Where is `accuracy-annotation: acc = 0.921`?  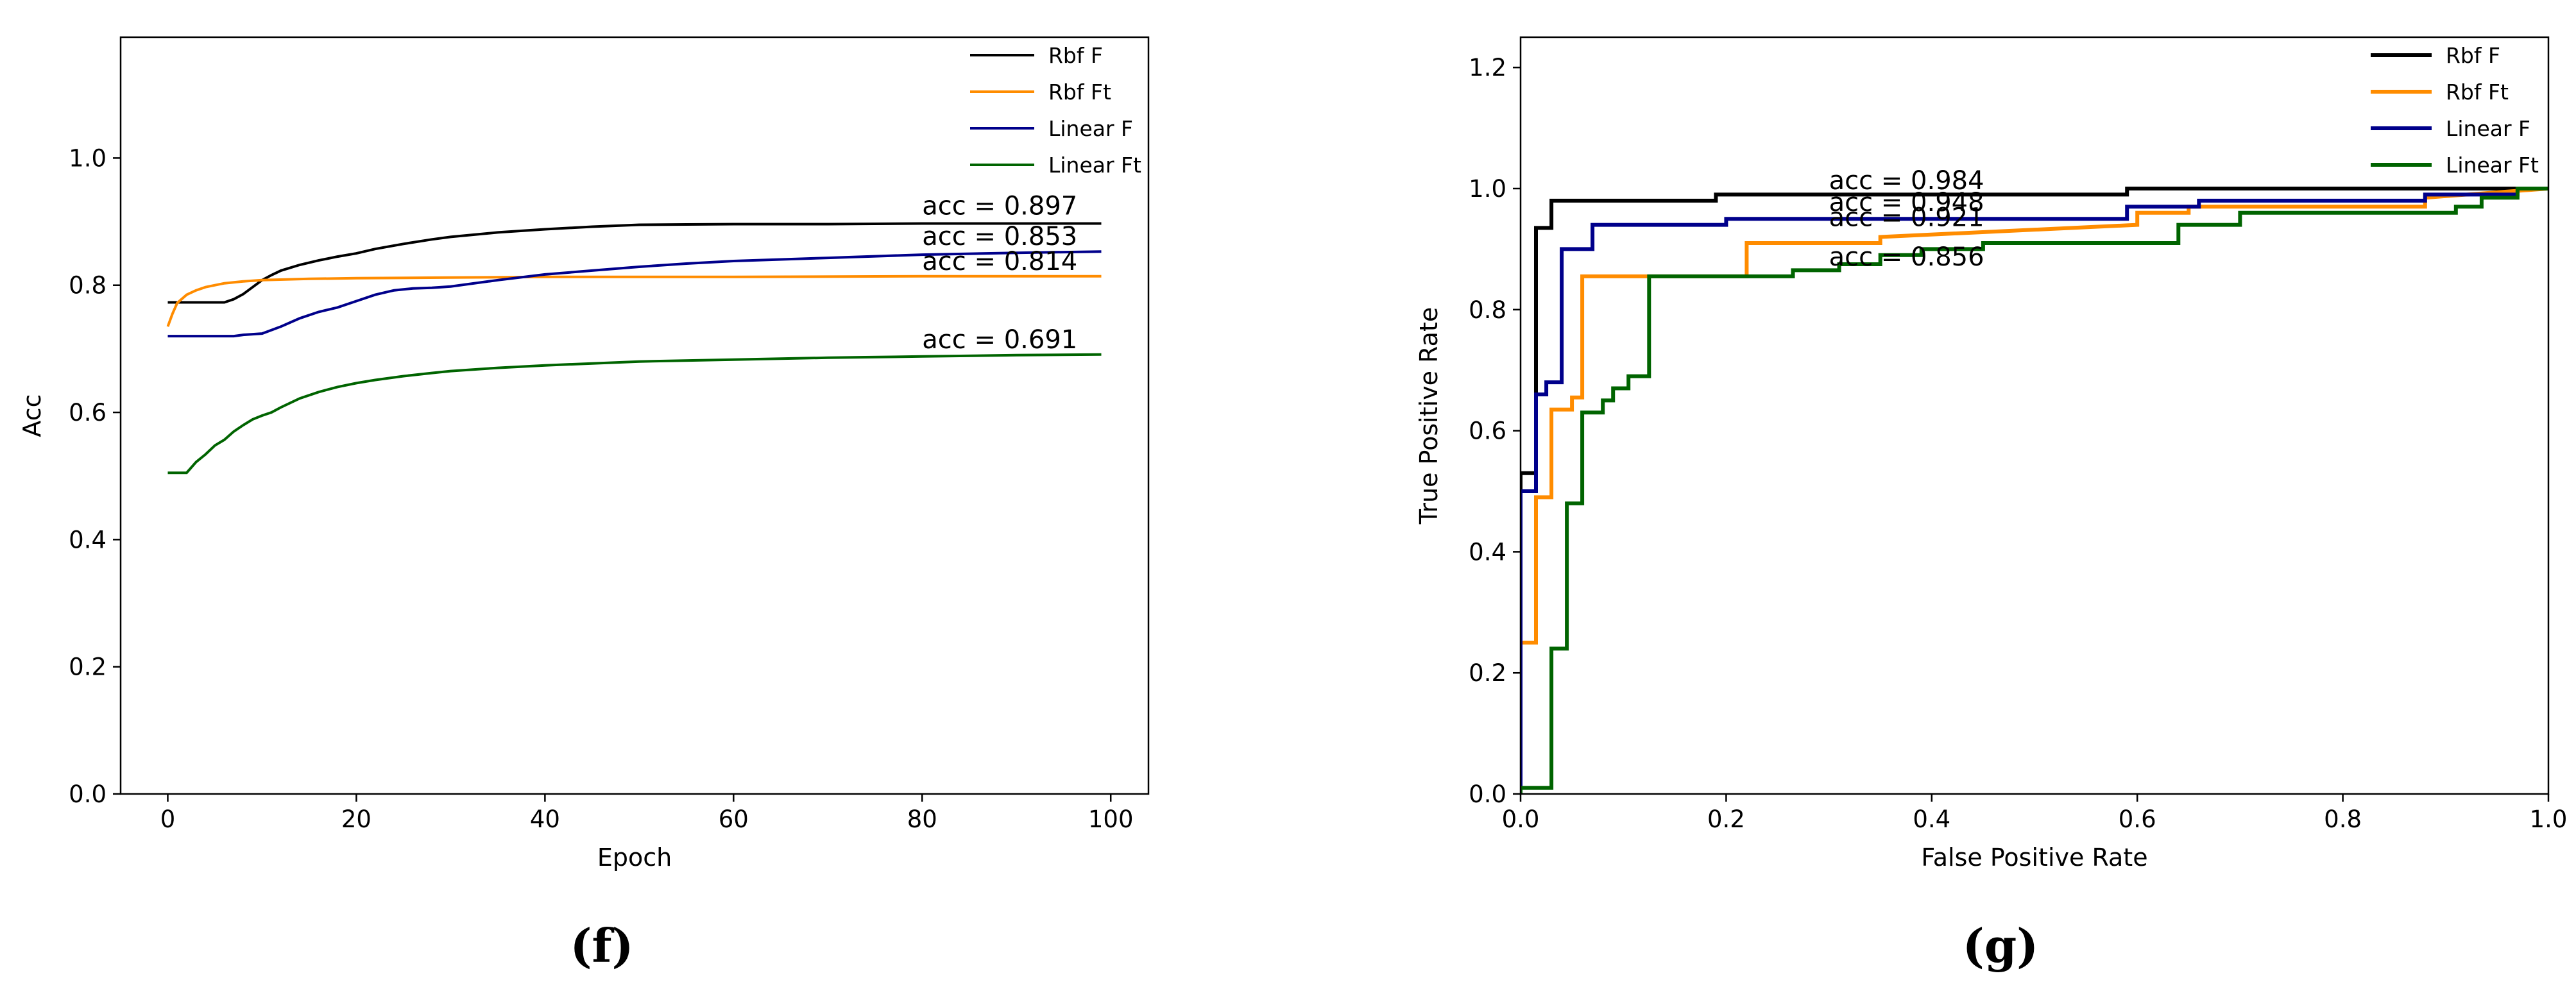 accuracy-annotation: acc = 0.921 is located at coordinates (1907, 218).